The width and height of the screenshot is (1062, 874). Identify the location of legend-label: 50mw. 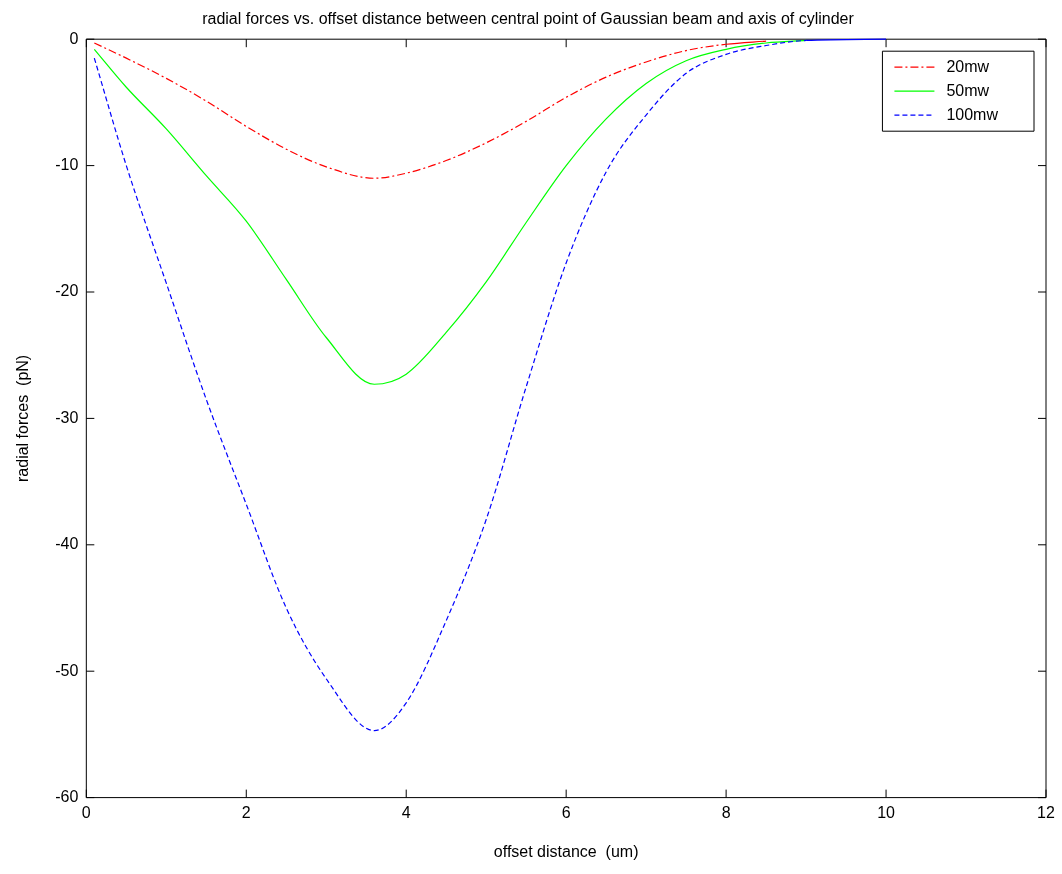
(968, 90).